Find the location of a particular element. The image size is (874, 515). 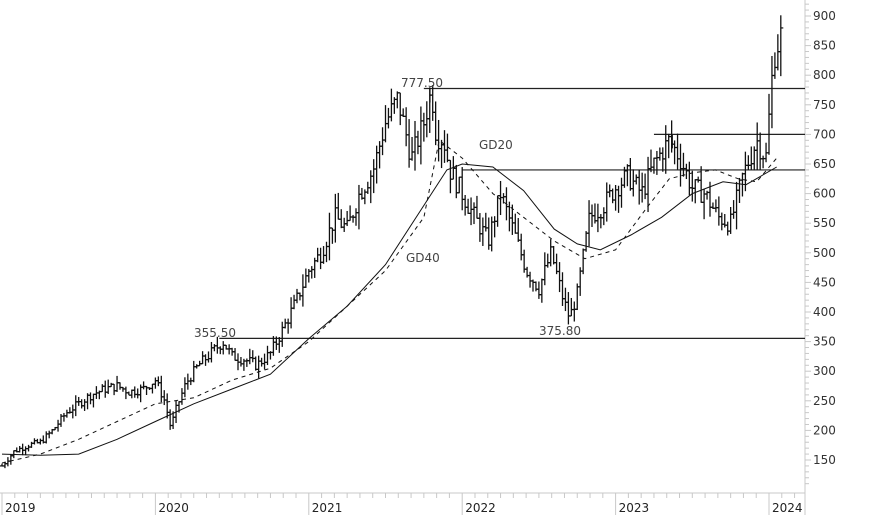

x-tick-label: 2022 is located at coordinates (480, 508).